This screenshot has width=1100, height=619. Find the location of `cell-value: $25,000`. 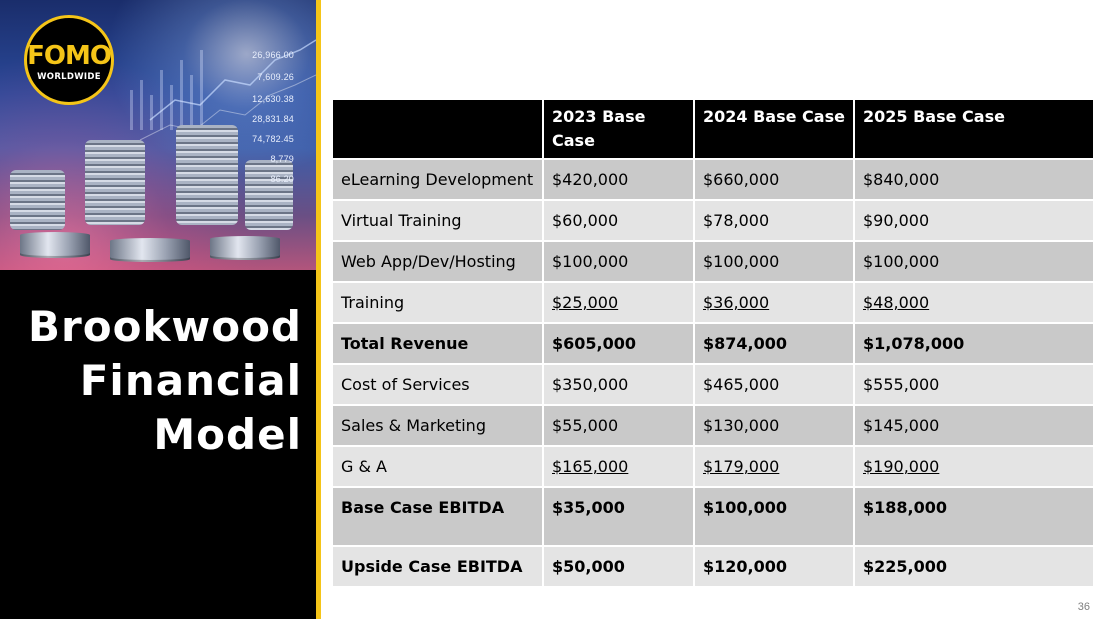

cell-value: $25,000 is located at coordinates (618, 302).